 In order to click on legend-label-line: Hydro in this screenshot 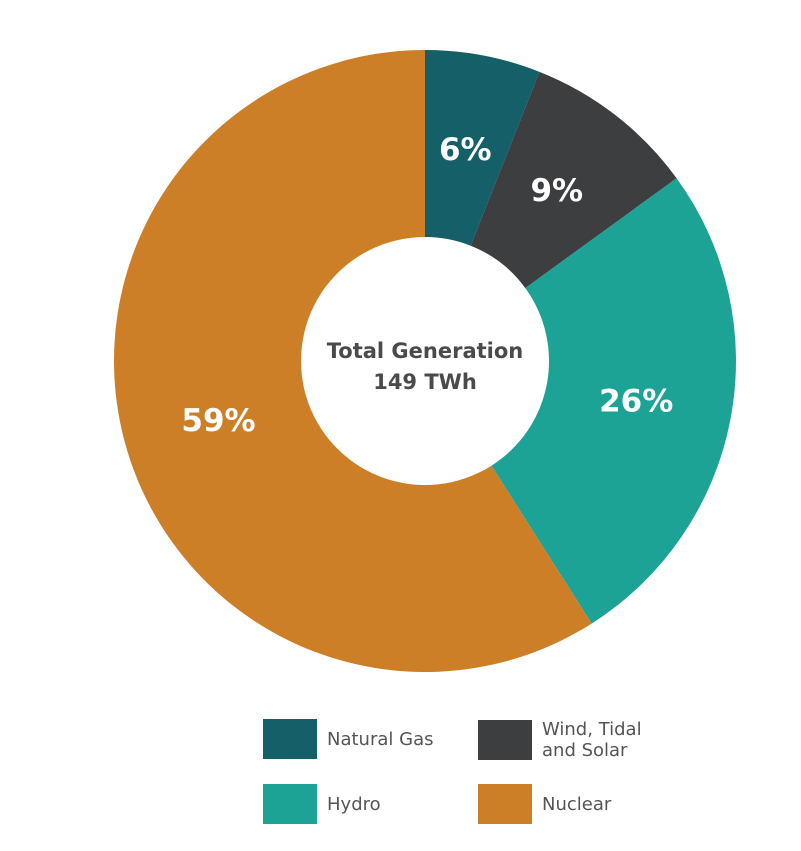, I will do `click(354, 804)`.